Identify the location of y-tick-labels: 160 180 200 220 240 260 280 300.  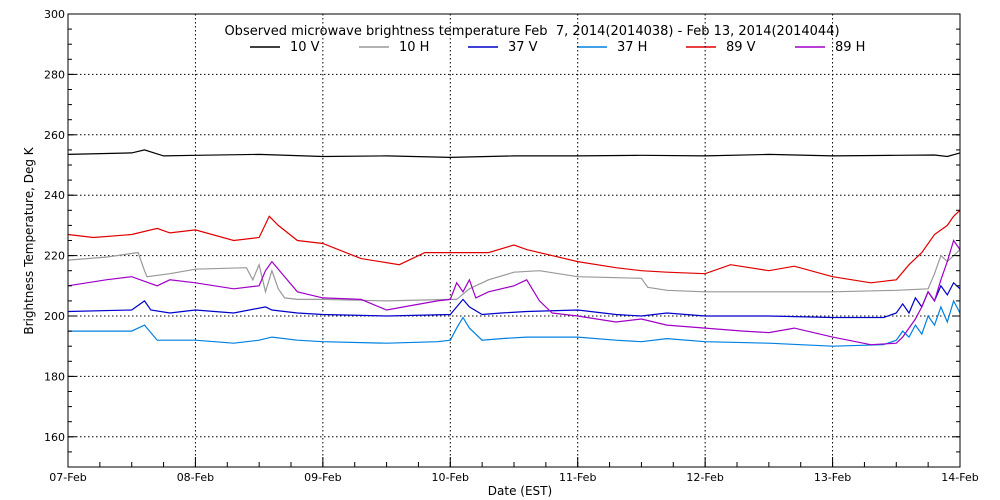
(54, 226).